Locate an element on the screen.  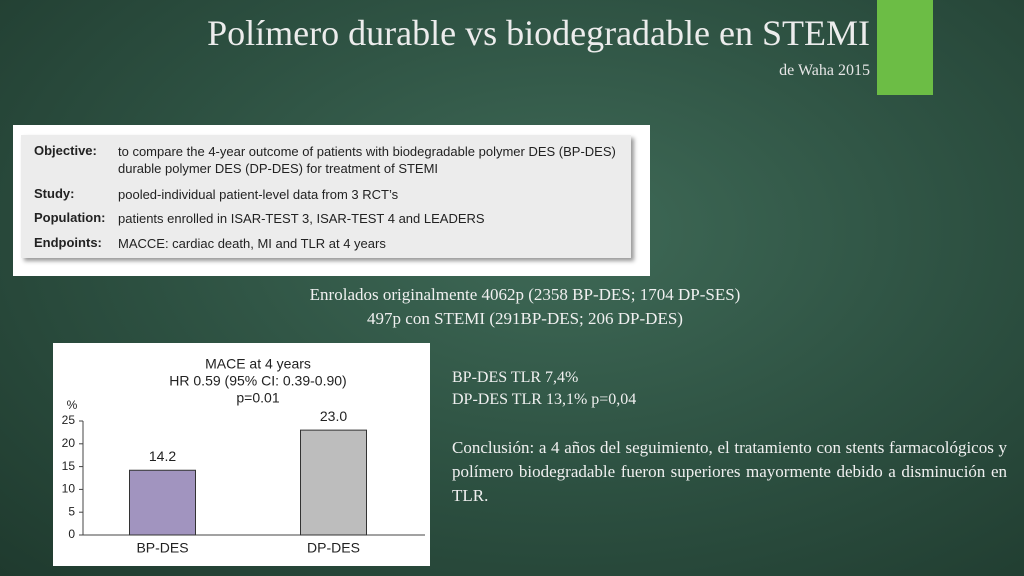
row-key: Objective: is located at coordinates (65, 150).